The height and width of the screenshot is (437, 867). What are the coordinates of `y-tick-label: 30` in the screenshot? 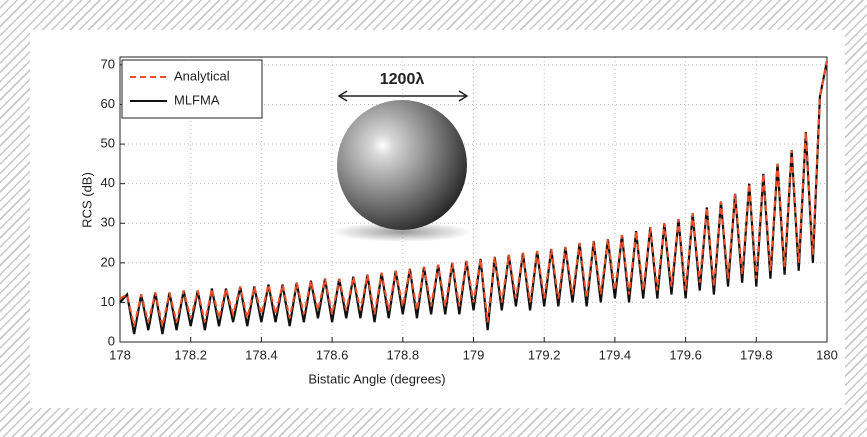 It's located at (108, 222).